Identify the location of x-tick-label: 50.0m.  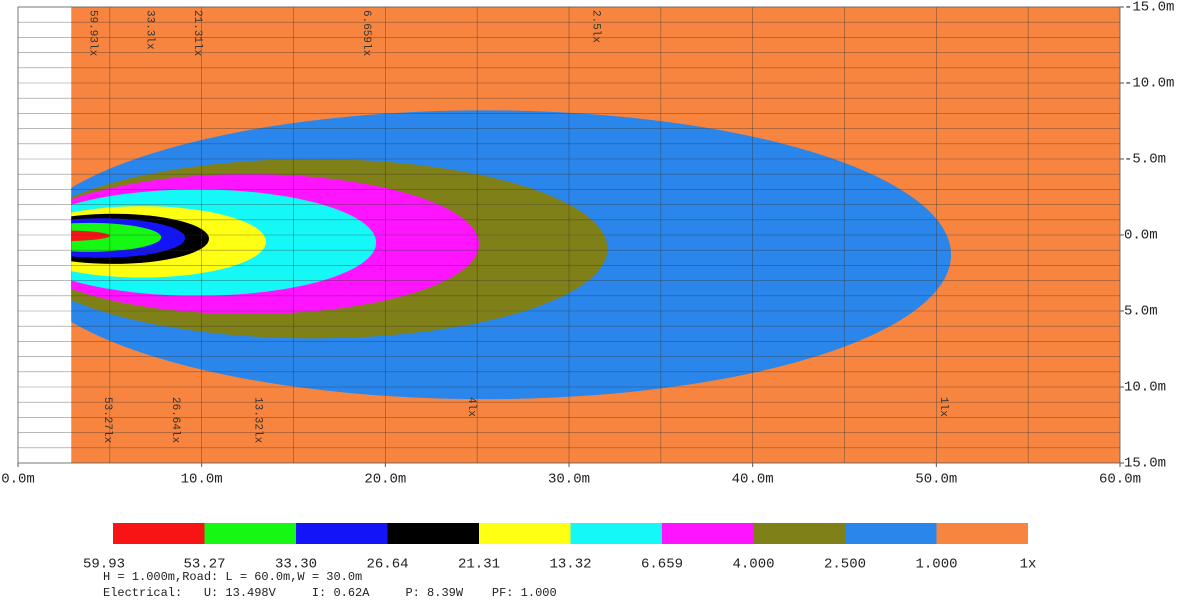
(936, 480).